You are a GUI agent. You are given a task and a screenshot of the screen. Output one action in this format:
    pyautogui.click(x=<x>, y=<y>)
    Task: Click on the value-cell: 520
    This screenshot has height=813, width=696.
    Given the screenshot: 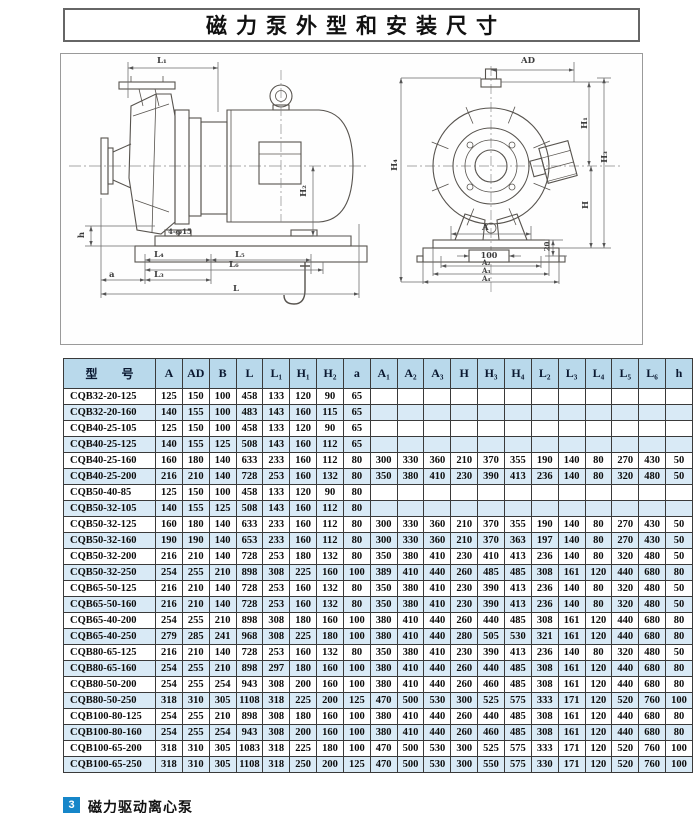 What is the action you would take?
    pyautogui.click(x=625, y=700)
    